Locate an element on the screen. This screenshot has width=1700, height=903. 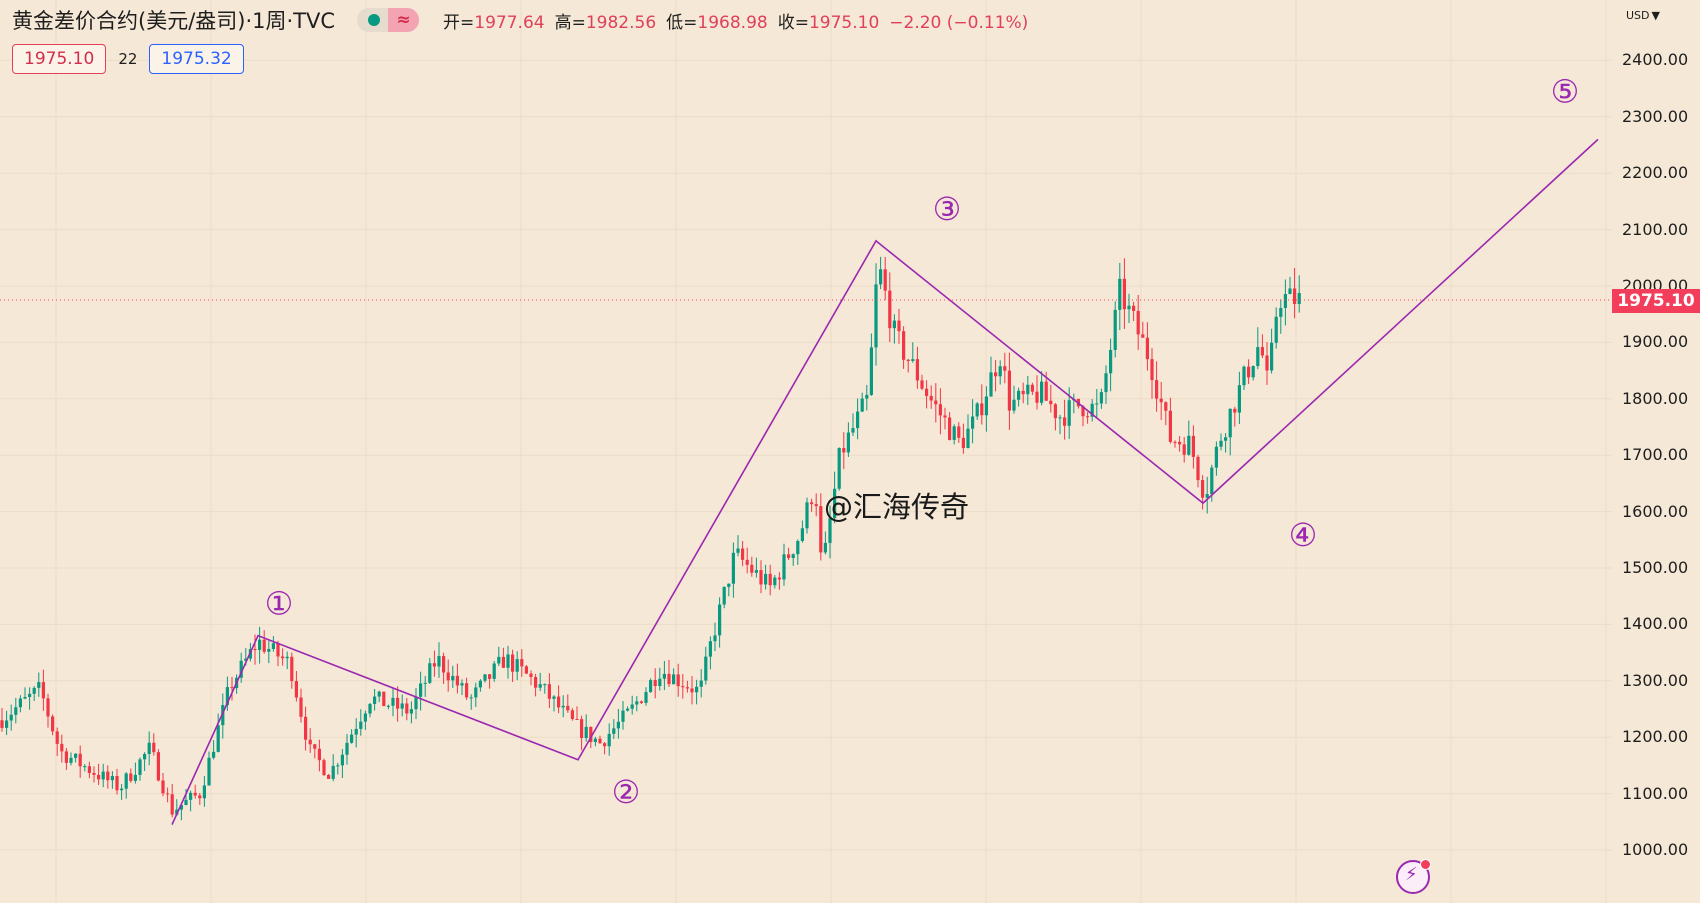
wave-label-1: ① is located at coordinates (279, 604).